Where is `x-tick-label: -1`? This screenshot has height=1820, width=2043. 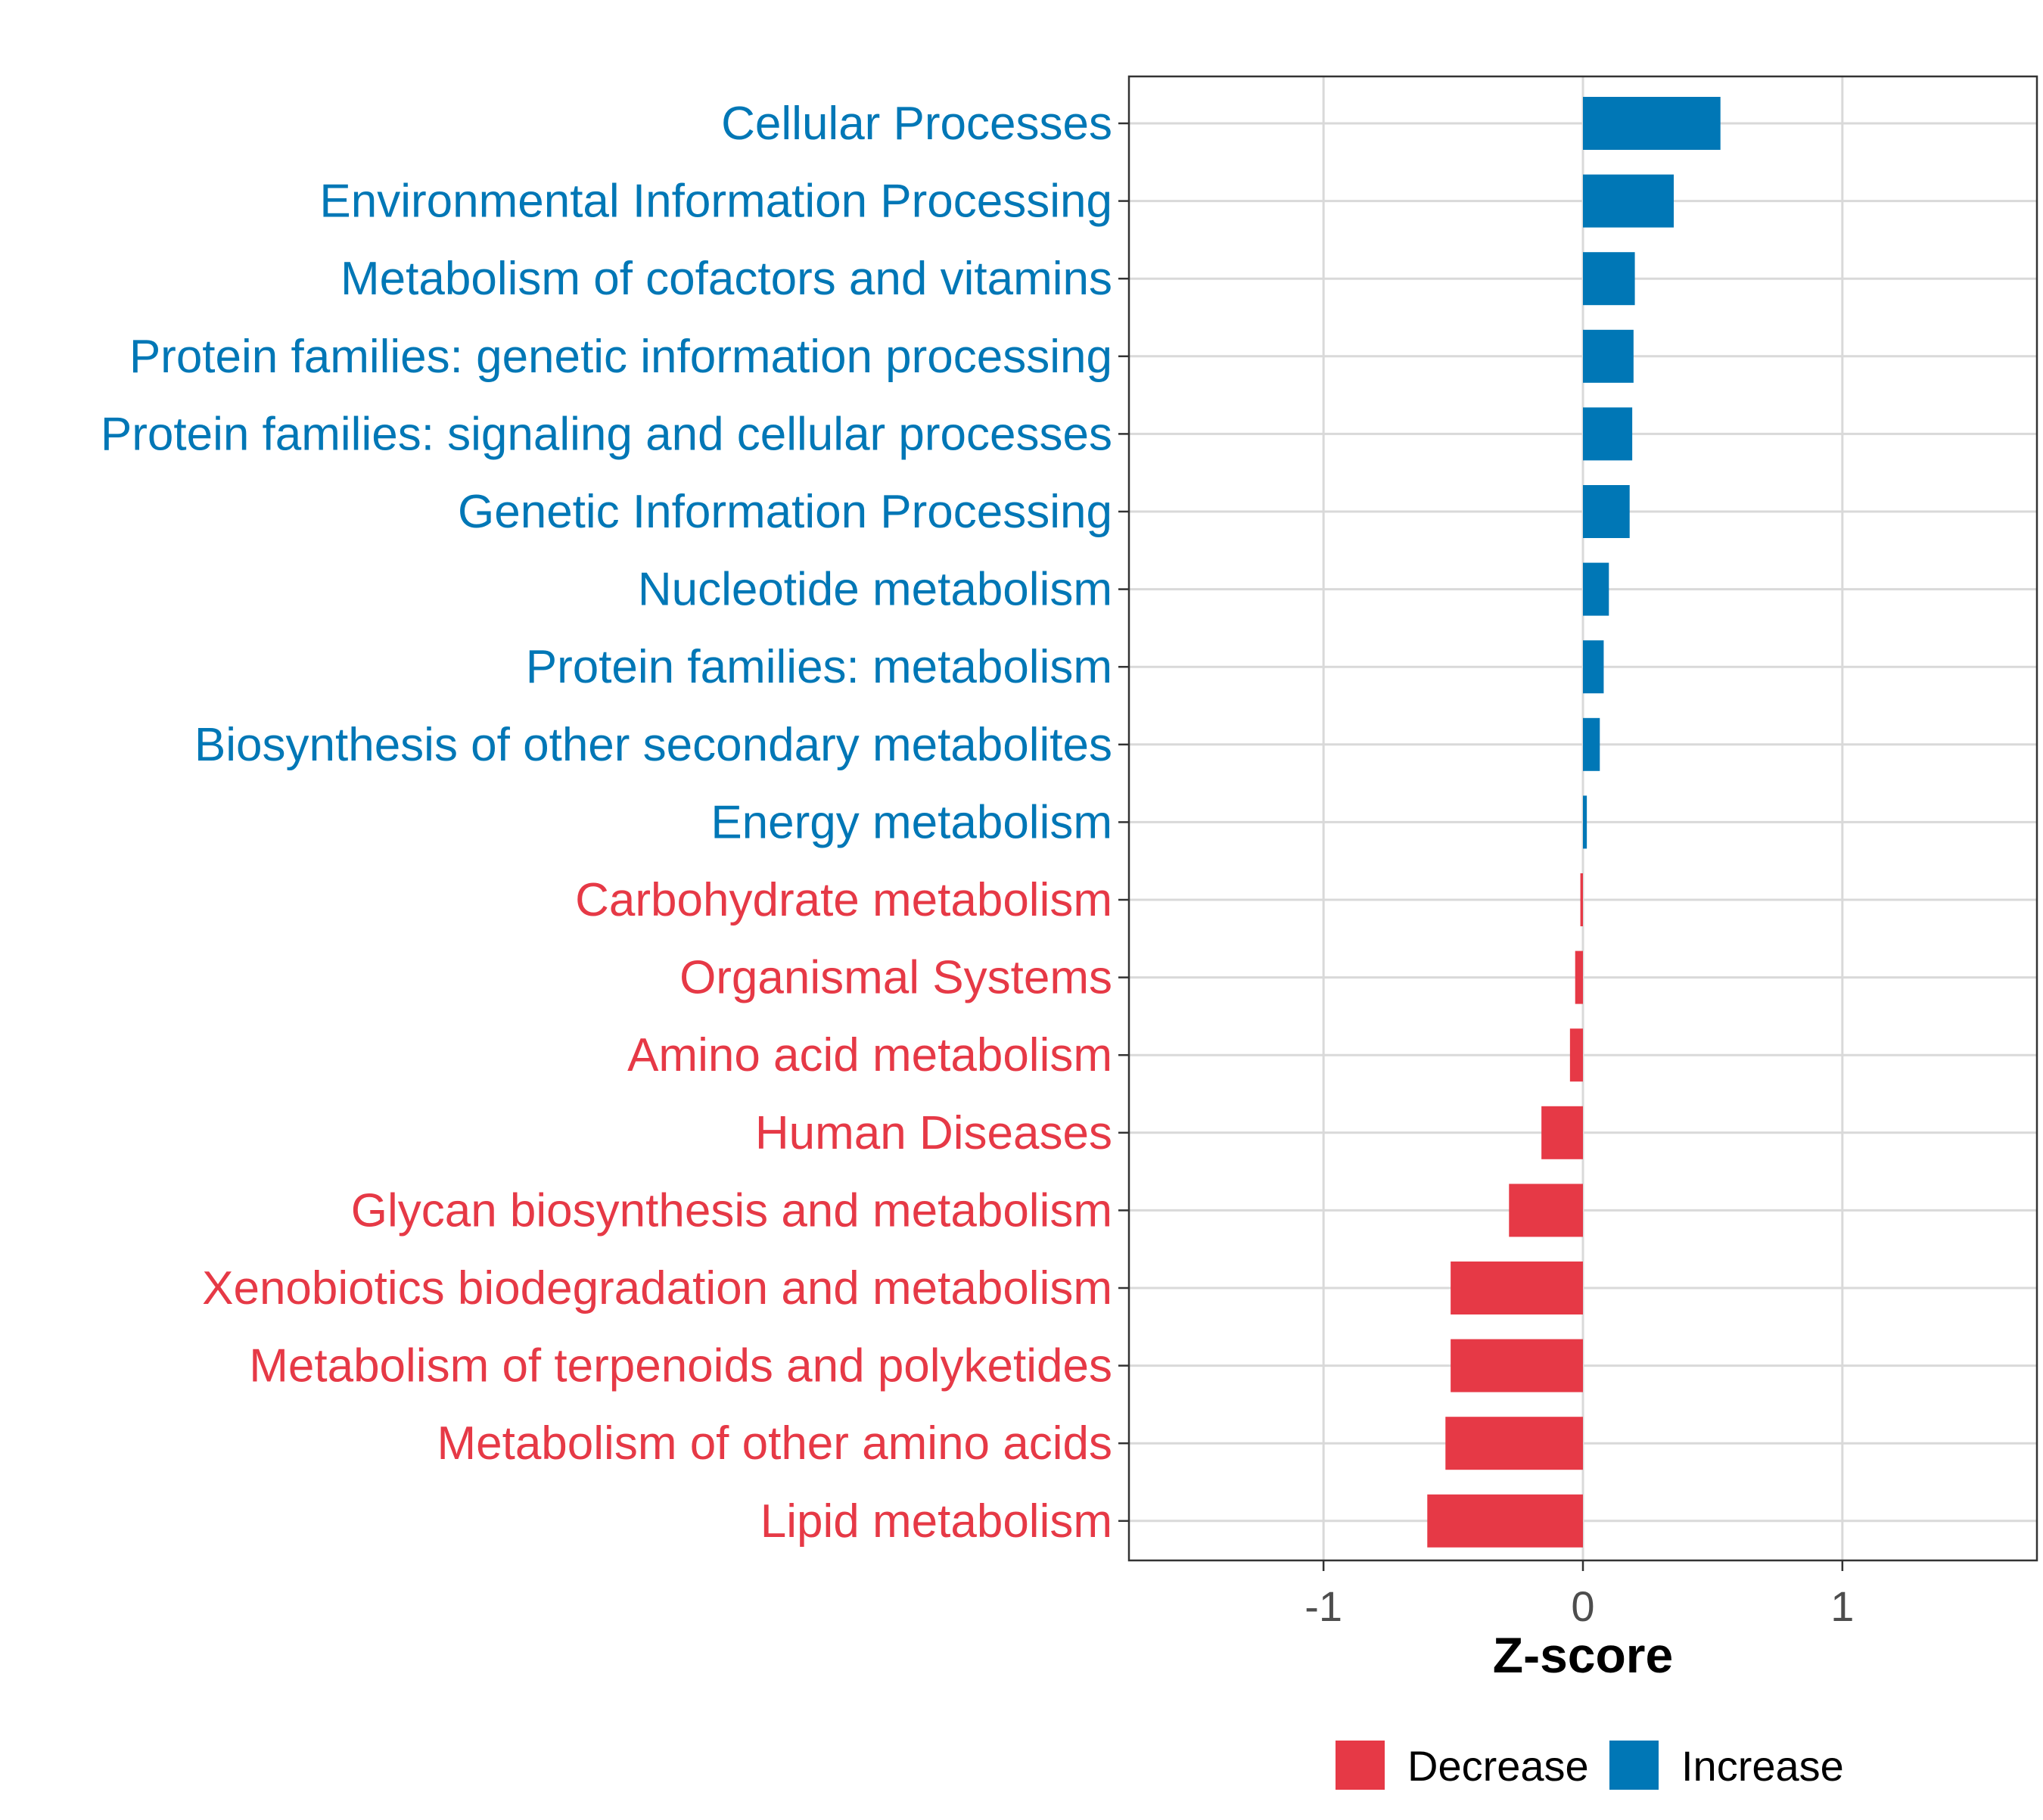 x-tick-label: -1 is located at coordinates (1323, 1606).